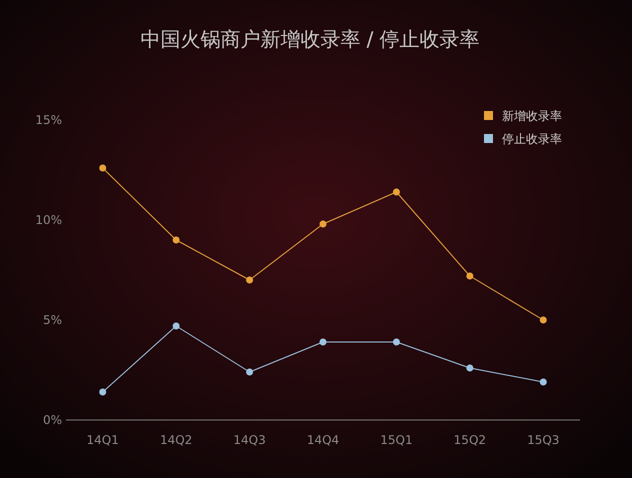 The image size is (632, 478). What do you see at coordinates (102, 440) in the screenshot?
I see `x-tick-label: 14Q1` at bounding box center [102, 440].